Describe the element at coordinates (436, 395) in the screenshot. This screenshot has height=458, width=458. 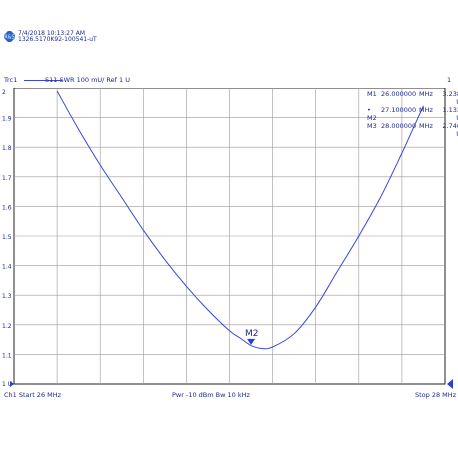
I see `channel-stop: Stop 28 MHz` at that location.